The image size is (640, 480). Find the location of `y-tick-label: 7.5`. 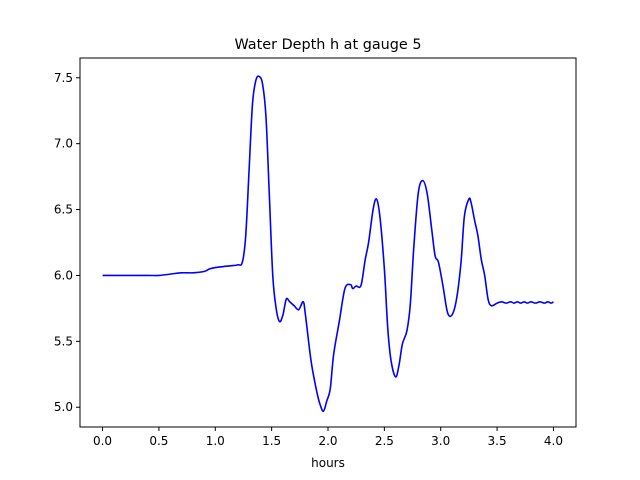

y-tick-label: 7.5 is located at coordinates (63, 78).